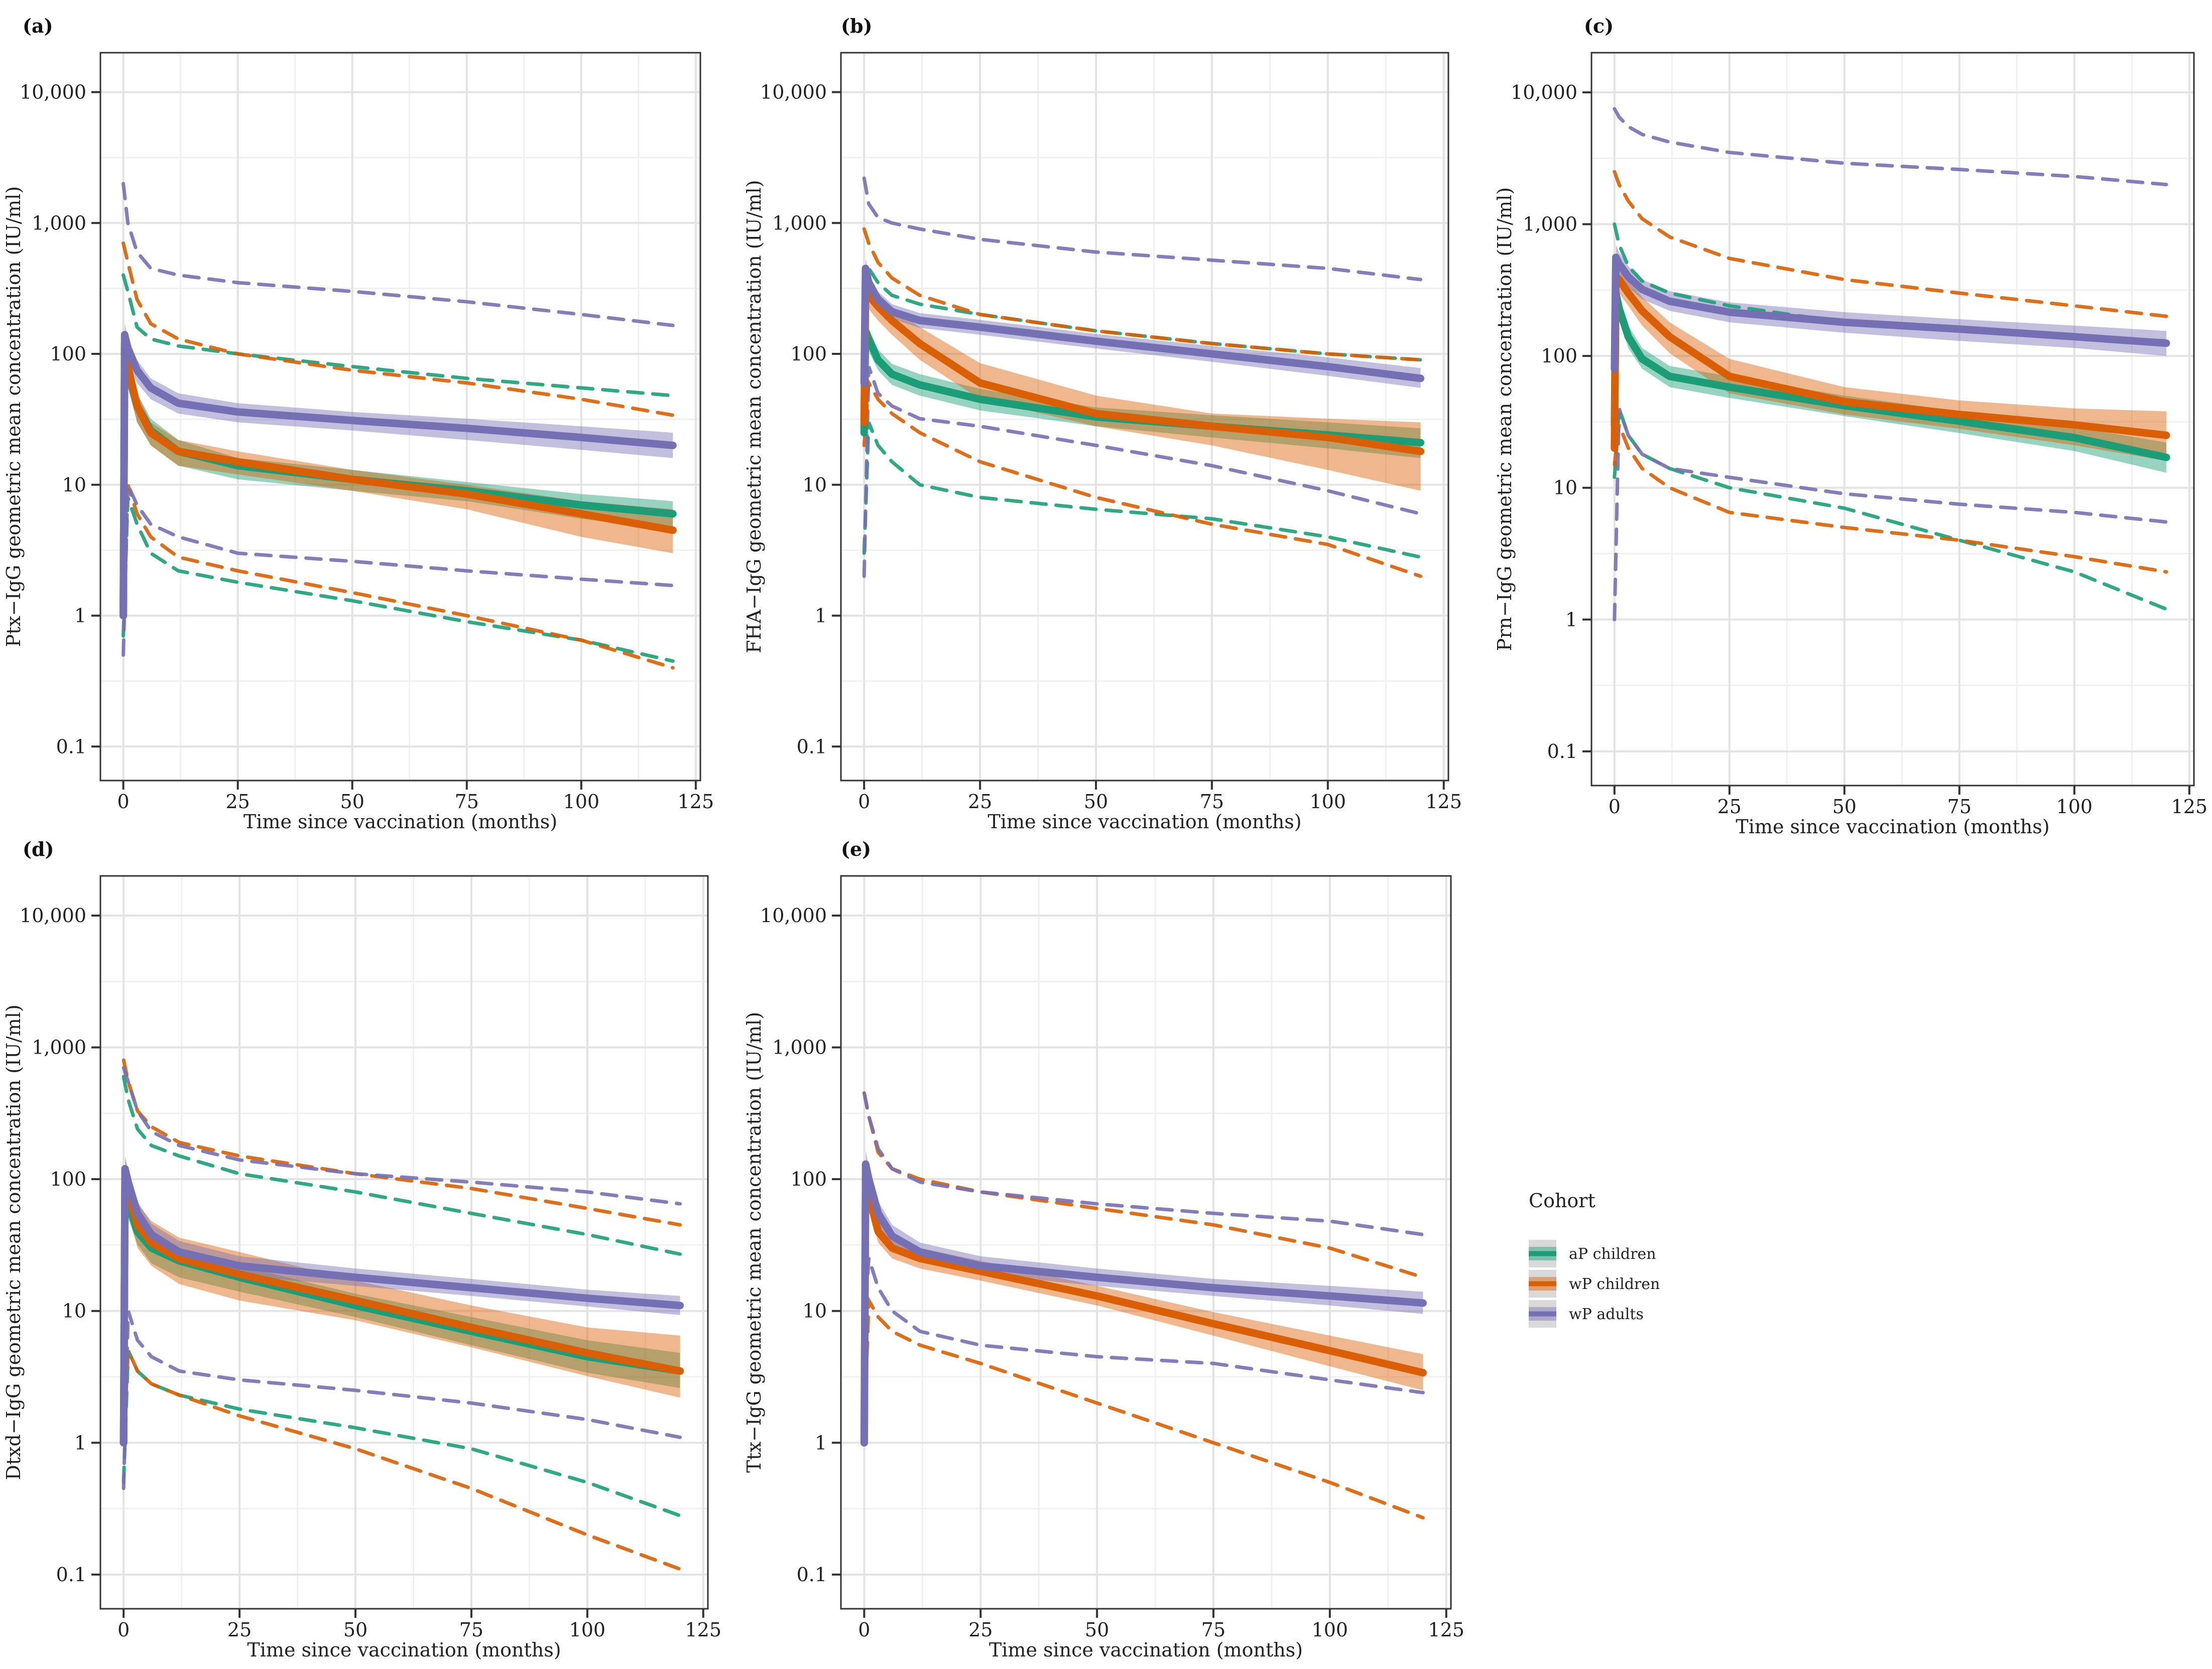 This screenshot has width=2212, height=1669. What do you see at coordinates (1606, 1315) in the screenshot?
I see `legend-label: wP adults` at bounding box center [1606, 1315].